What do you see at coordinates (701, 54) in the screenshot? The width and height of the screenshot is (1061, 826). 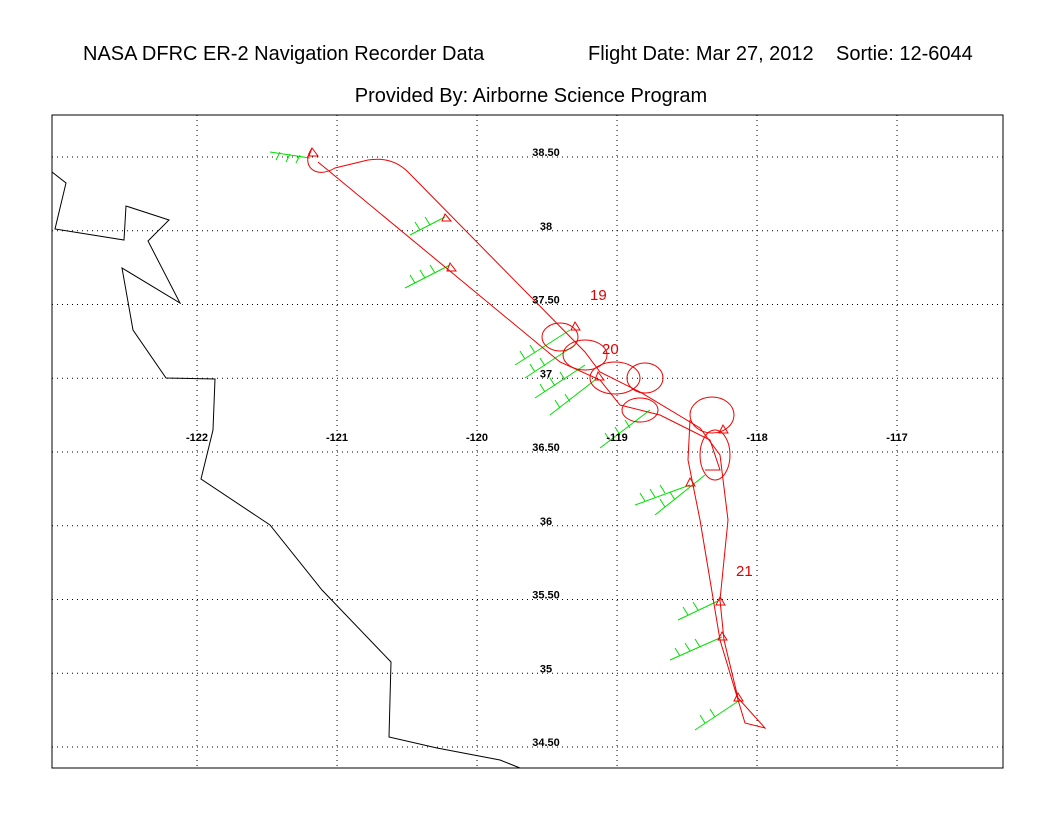 I see `flight-date: Flight Date: Mar 27, 2012` at bounding box center [701, 54].